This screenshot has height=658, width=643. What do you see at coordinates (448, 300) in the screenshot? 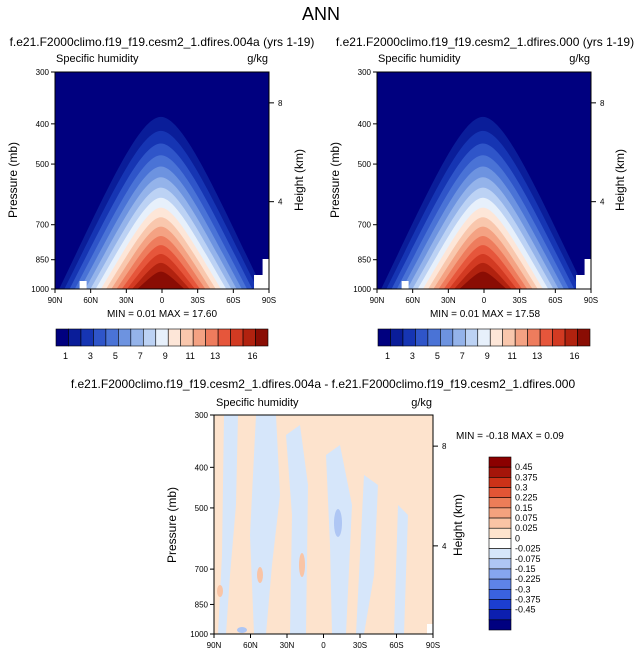
I see `x-tick-label: 30N` at bounding box center [448, 300].